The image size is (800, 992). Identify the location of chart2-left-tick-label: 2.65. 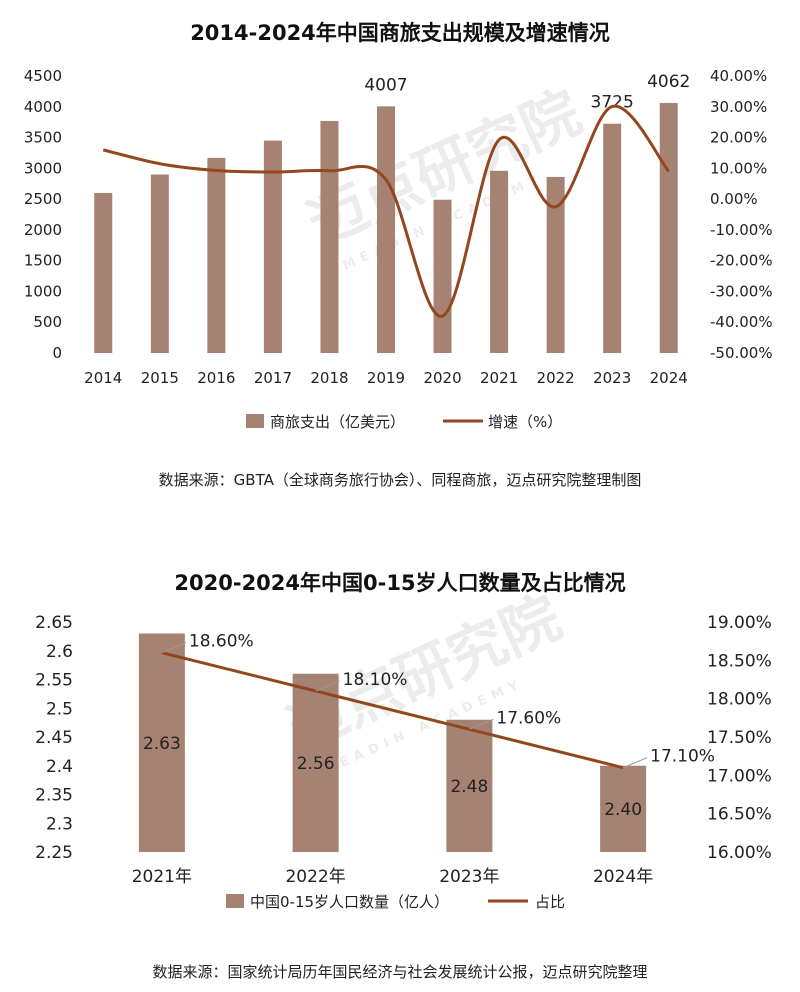
(54, 623).